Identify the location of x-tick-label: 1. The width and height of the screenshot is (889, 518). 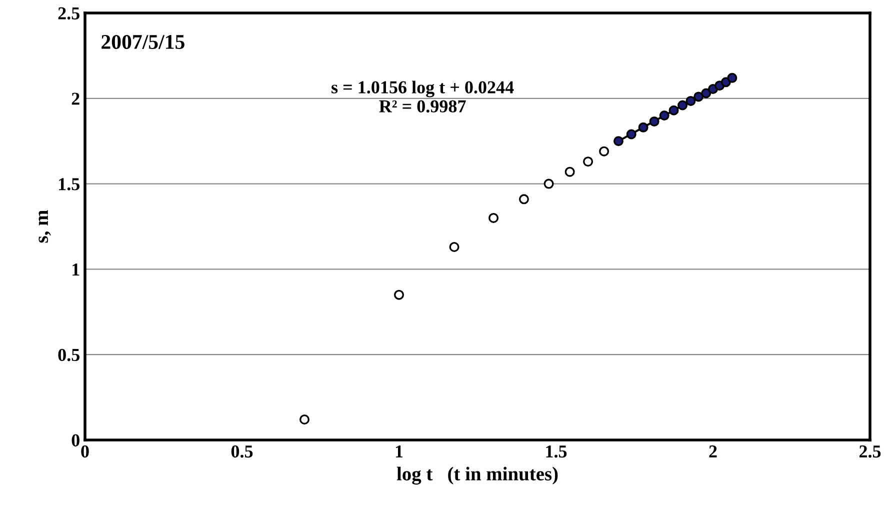
(399, 451).